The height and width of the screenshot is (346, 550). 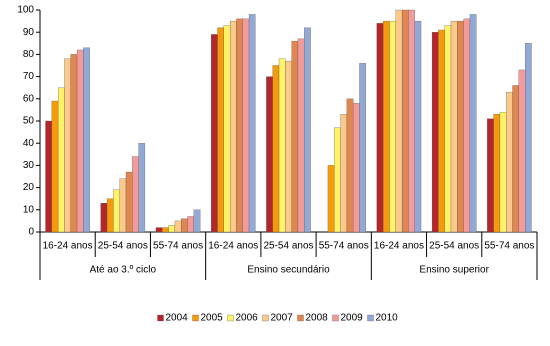 I want to click on legend-label: 2010, so click(x=387, y=318).